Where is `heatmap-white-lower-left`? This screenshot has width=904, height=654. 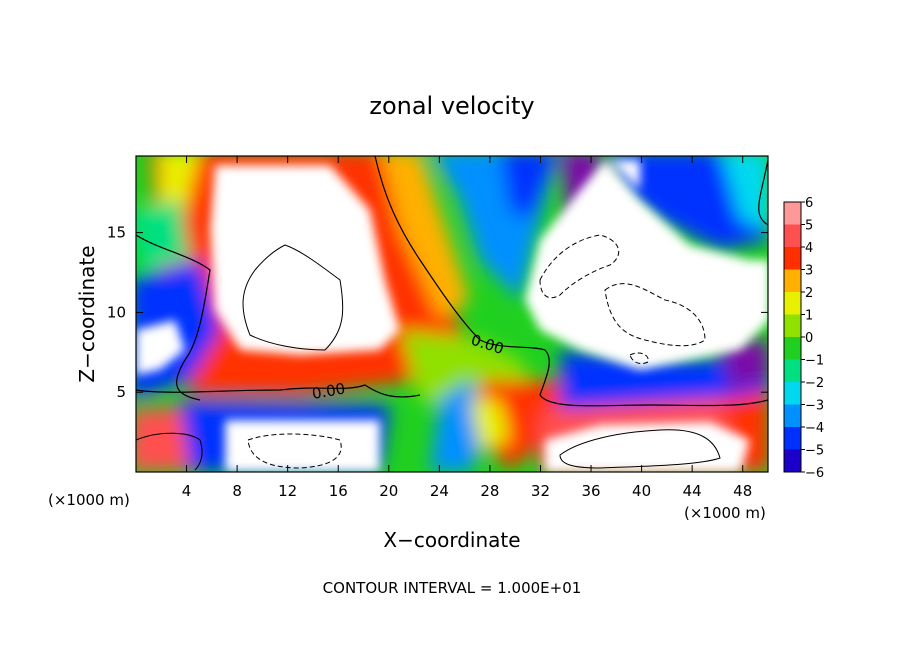
heatmap-white-lower-left is located at coordinates (302, 446).